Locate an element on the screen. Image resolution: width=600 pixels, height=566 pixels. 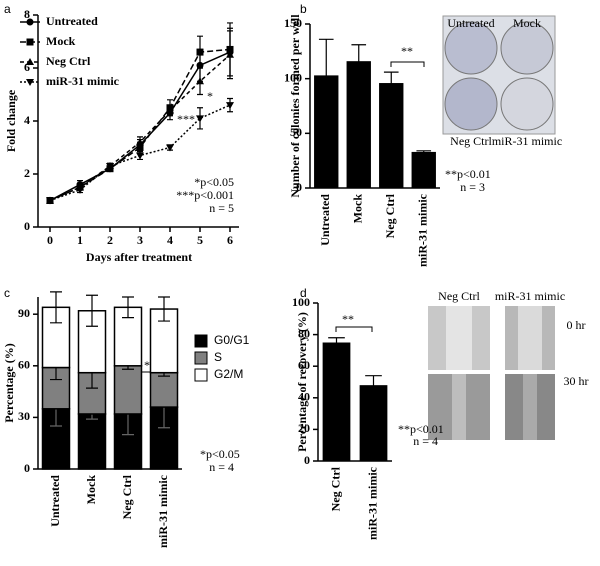
photo-wound is located at coordinates (491, 373).